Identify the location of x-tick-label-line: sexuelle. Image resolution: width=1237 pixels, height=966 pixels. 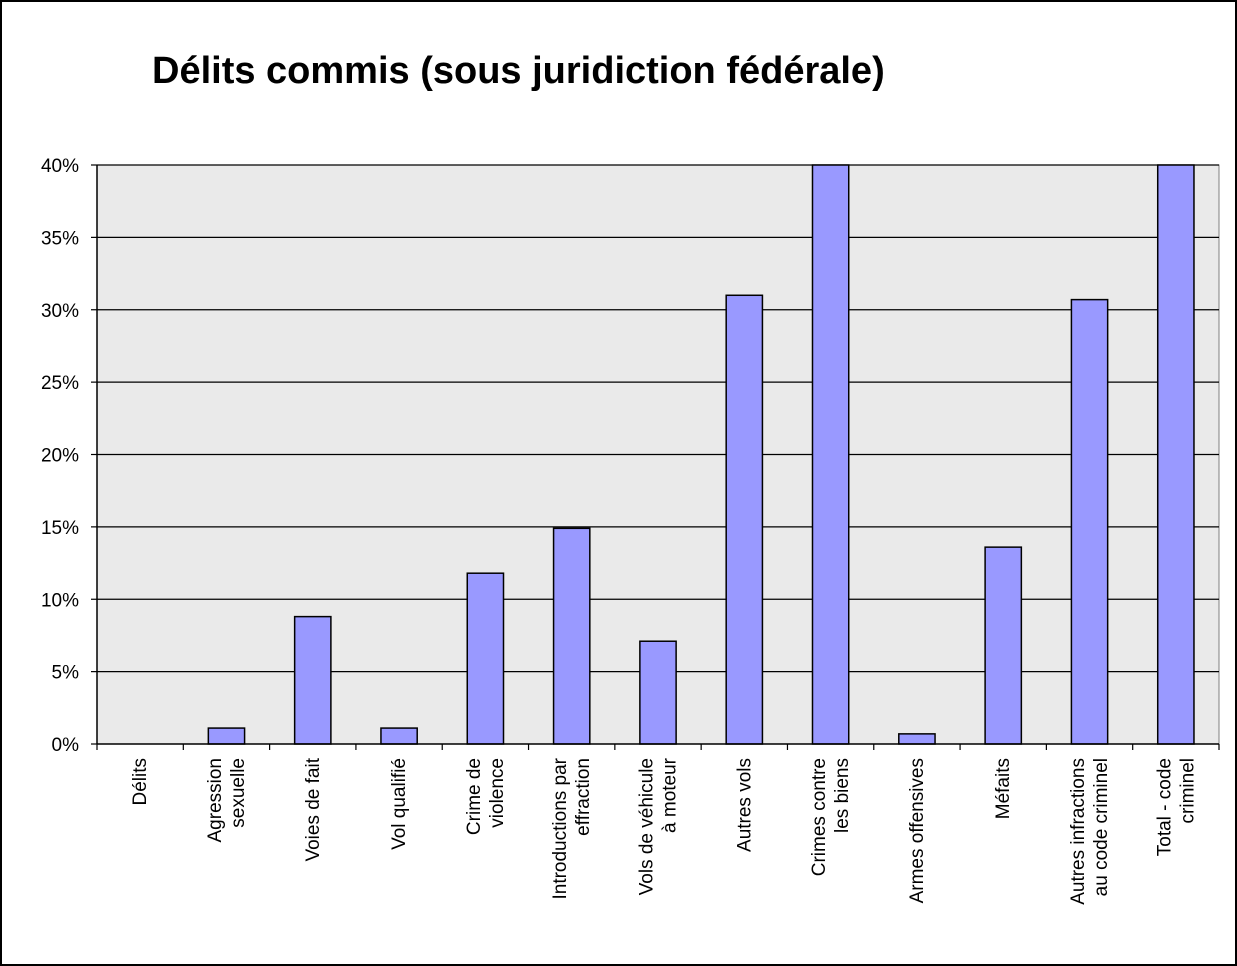
(238, 793).